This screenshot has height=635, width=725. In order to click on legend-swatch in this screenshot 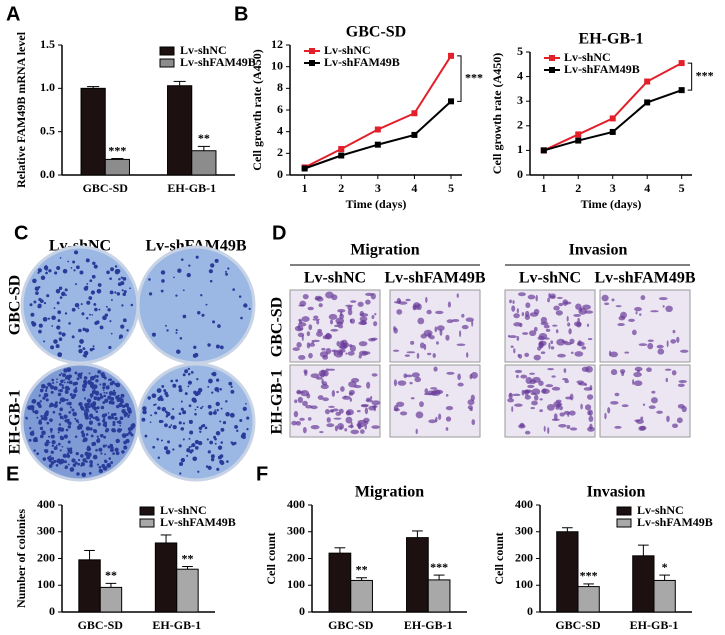, I will do `click(167, 51)`.